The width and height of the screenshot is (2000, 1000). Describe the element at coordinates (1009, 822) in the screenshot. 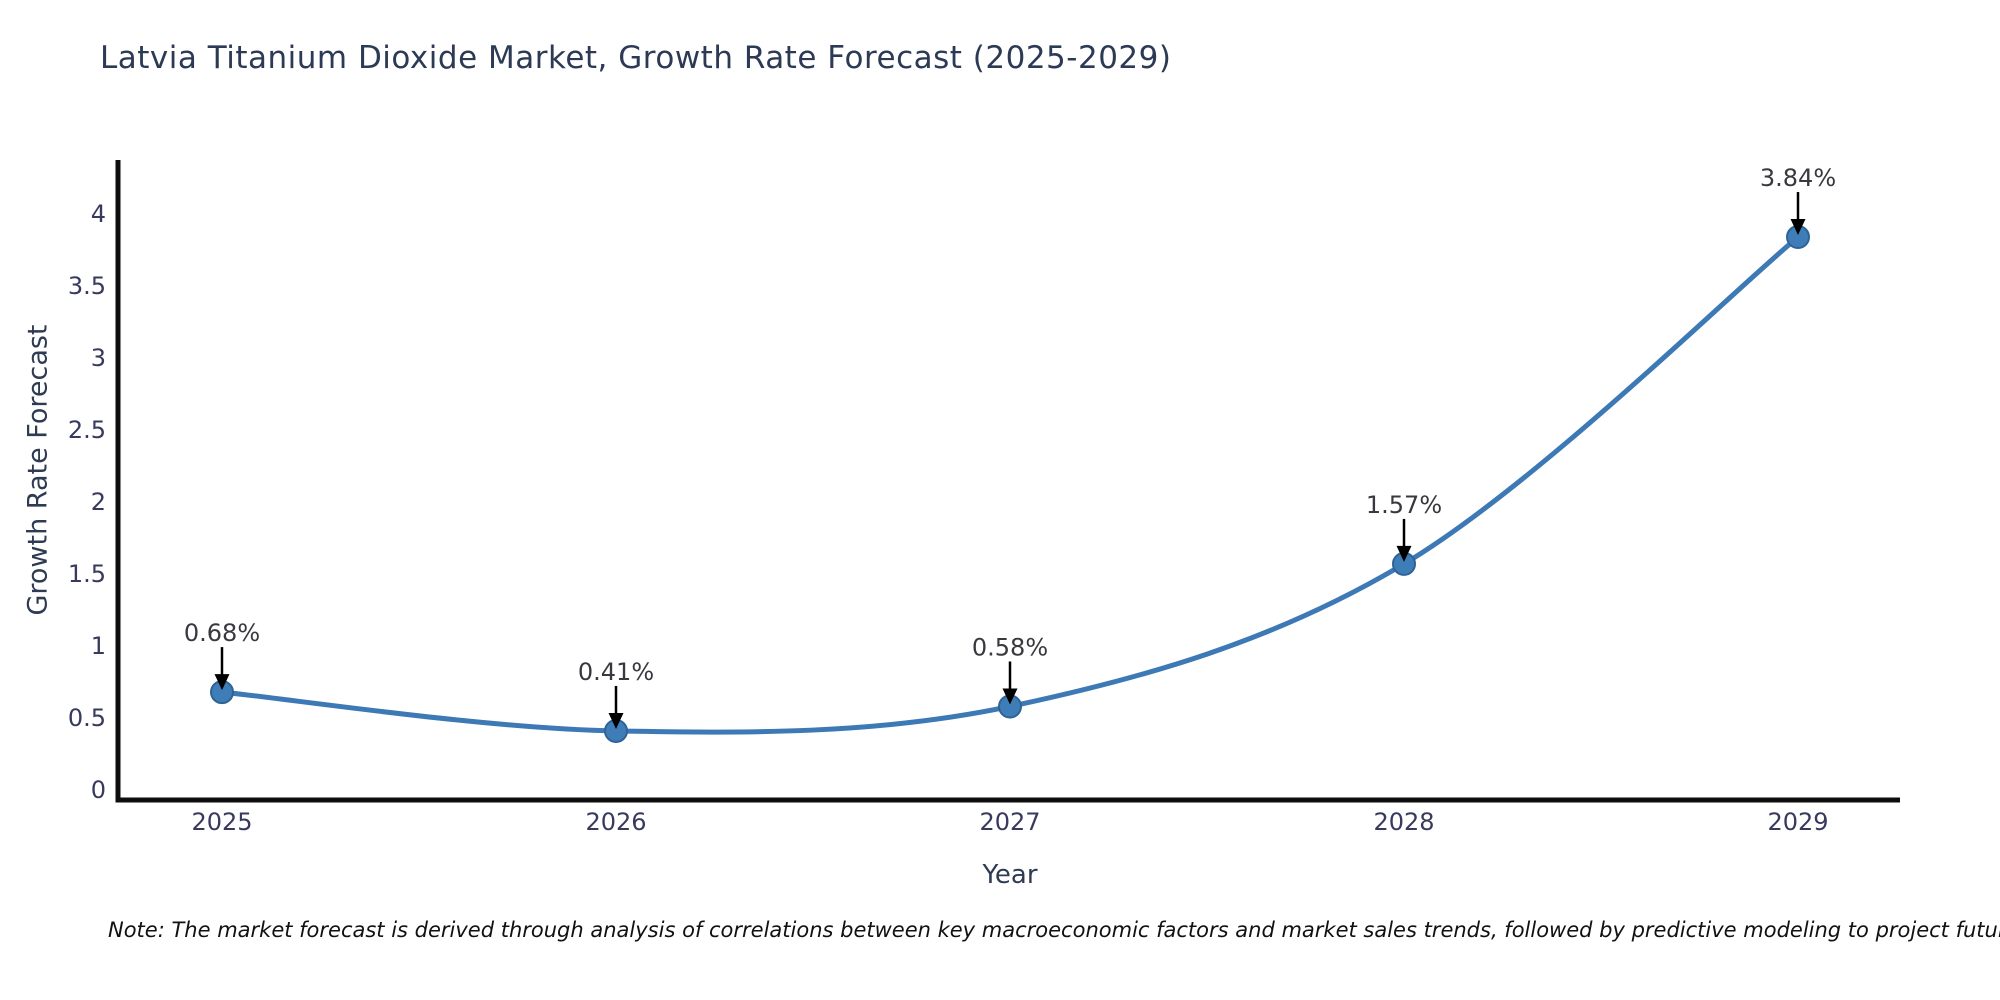

I see `x-tick-label: 2027` at that location.